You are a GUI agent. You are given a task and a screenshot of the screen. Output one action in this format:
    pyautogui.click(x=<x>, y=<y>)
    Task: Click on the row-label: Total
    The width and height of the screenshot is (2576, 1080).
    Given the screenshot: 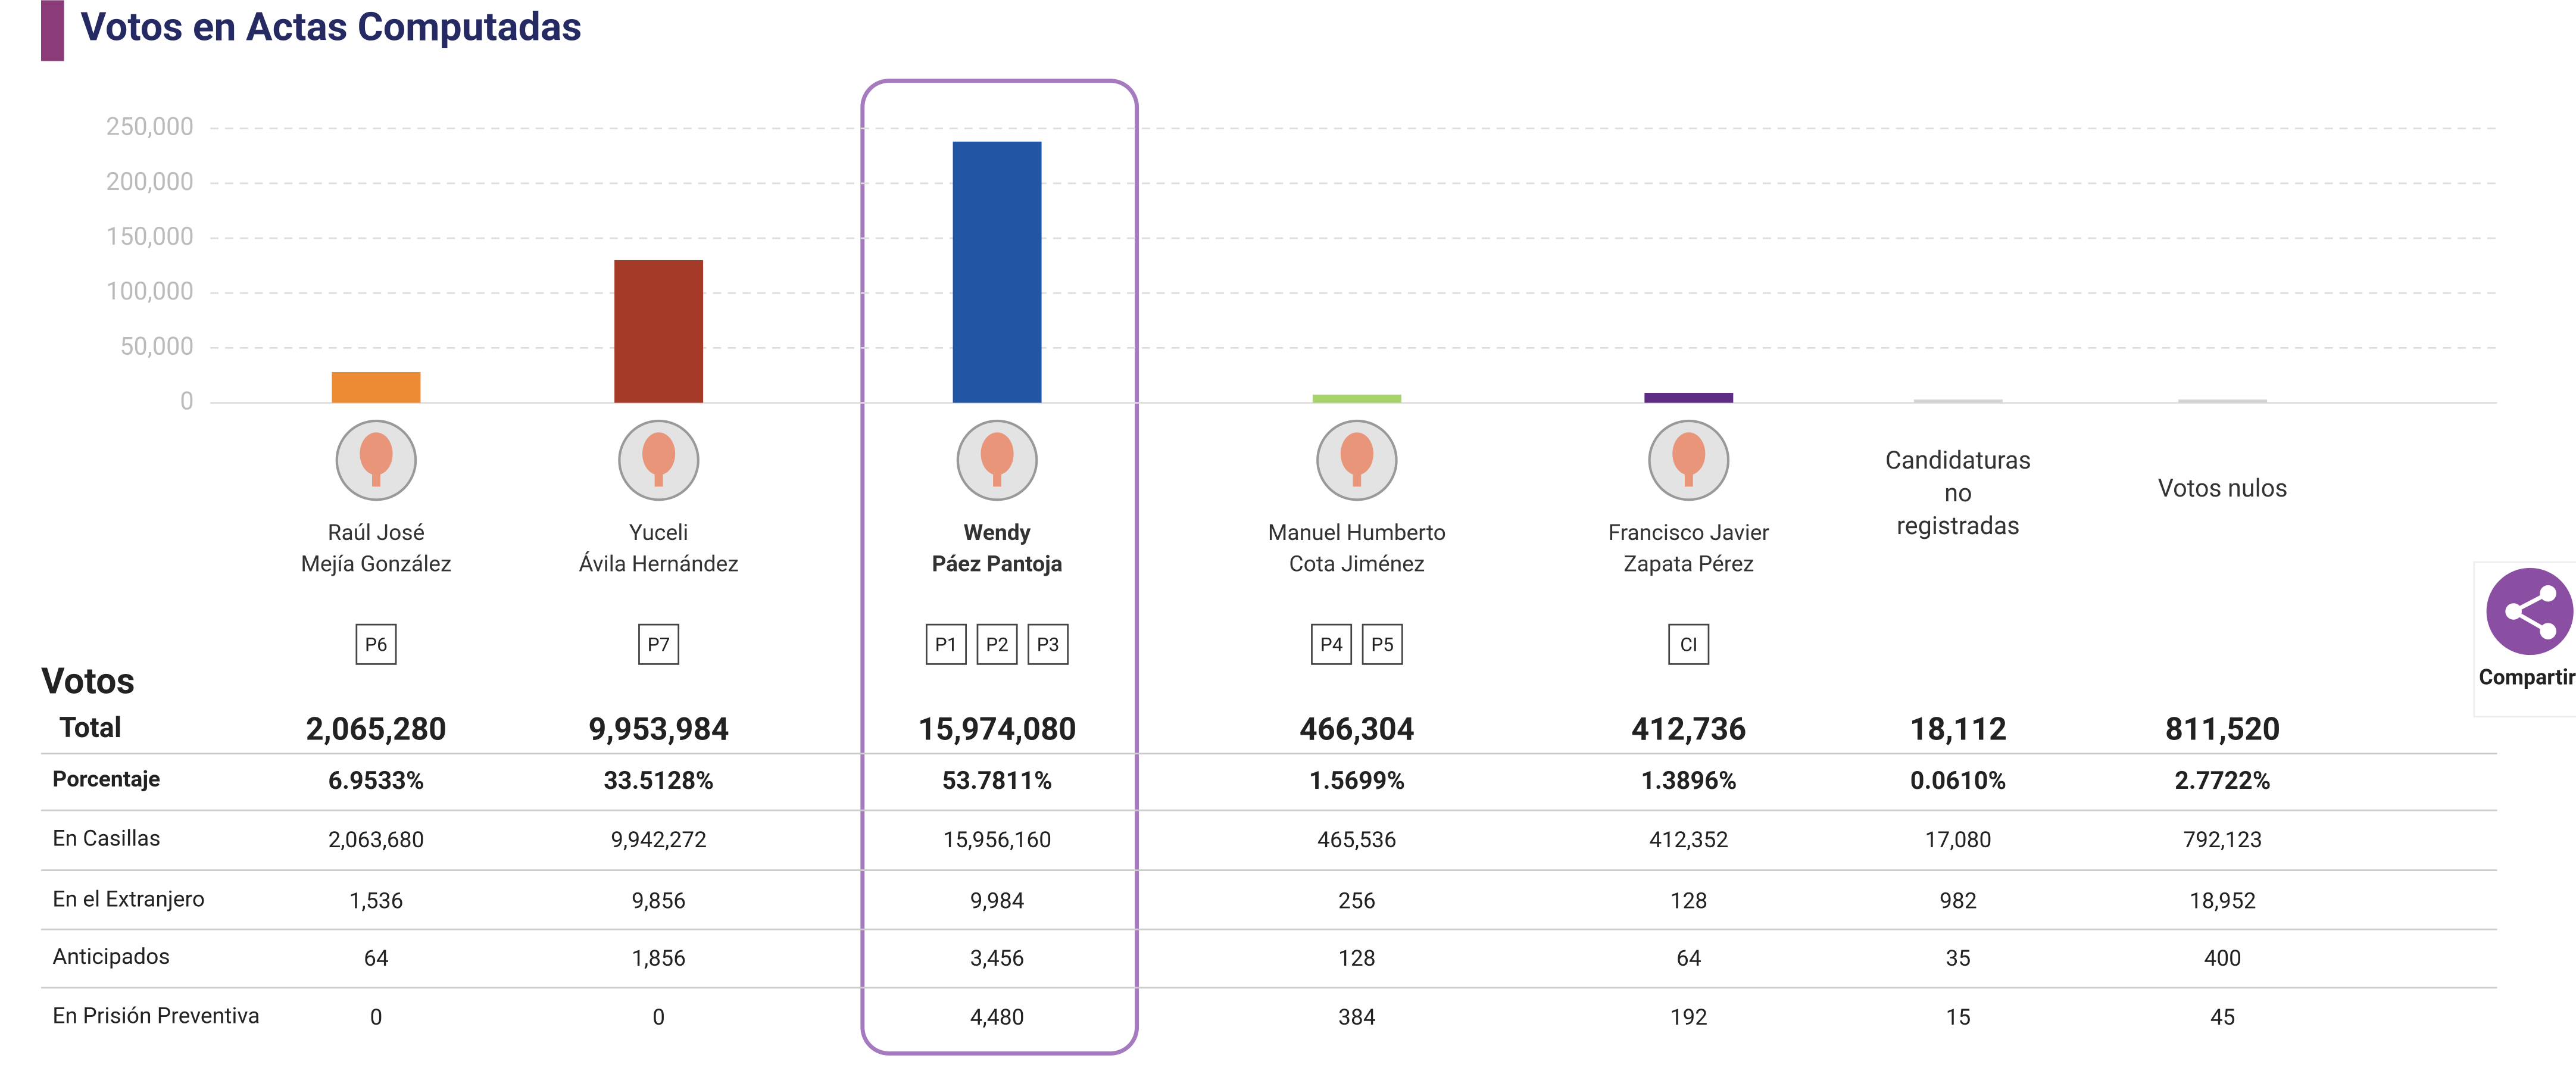 What is the action you would take?
    pyautogui.click(x=90, y=727)
    